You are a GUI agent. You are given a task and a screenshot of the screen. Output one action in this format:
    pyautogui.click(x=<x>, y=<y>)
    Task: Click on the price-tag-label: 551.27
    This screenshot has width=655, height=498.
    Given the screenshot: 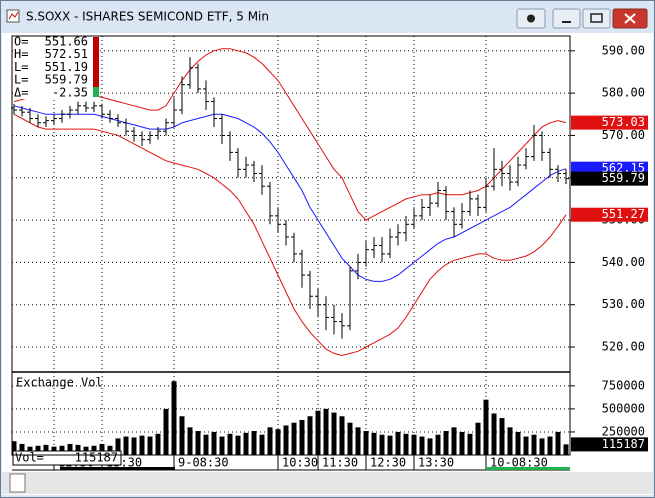 What is the action you would take?
    pyautogui.click(x=623, y=214)
    